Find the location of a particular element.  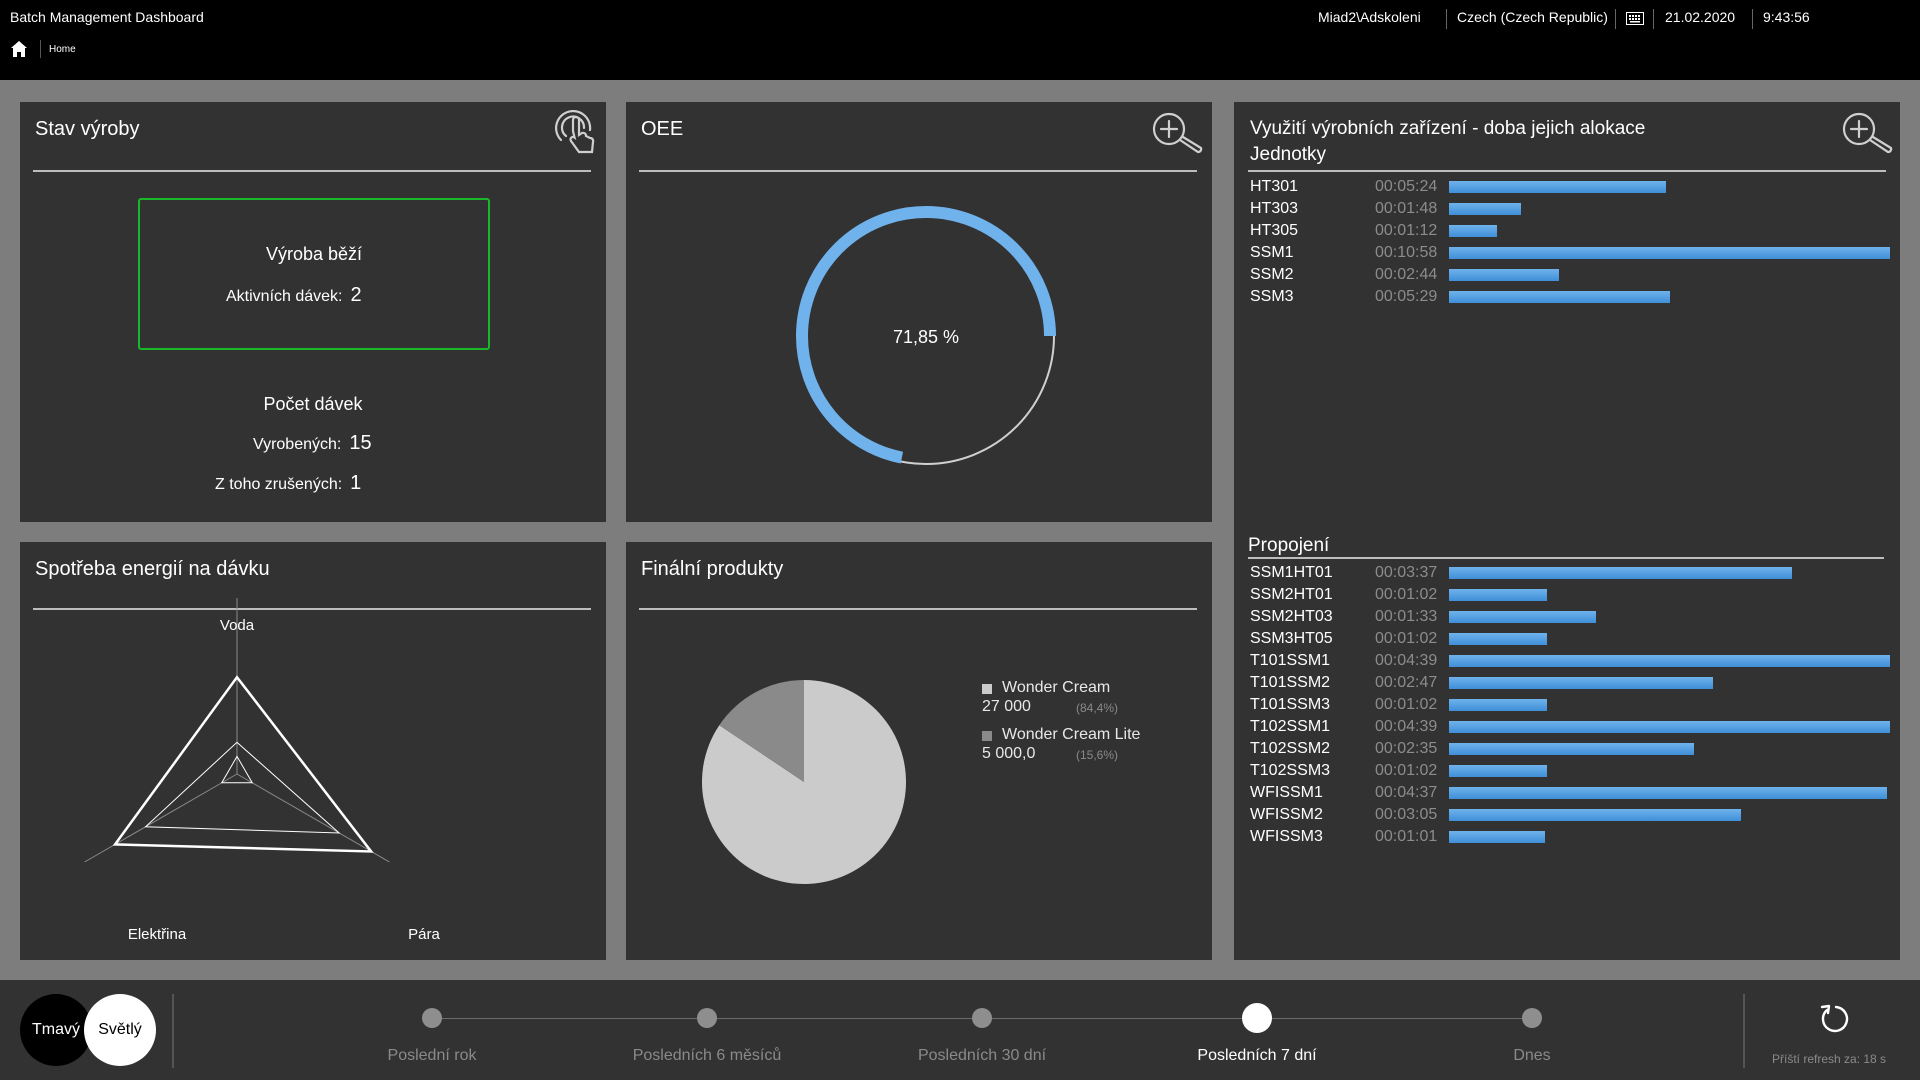

utilization-row: T102SSM2 00:02:35 is located at coordinates (1570, 749).